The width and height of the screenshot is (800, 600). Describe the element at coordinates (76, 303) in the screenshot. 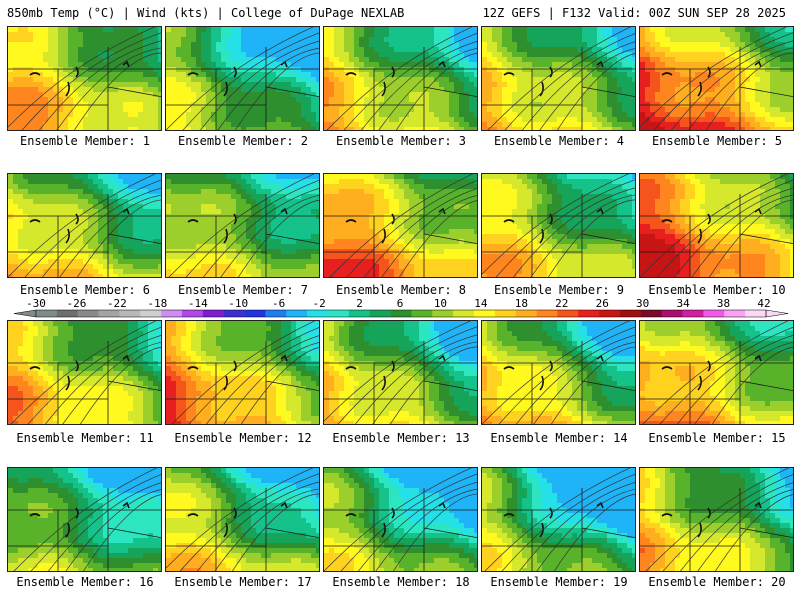

I see `colorbar-tick-label: -26` at that location.